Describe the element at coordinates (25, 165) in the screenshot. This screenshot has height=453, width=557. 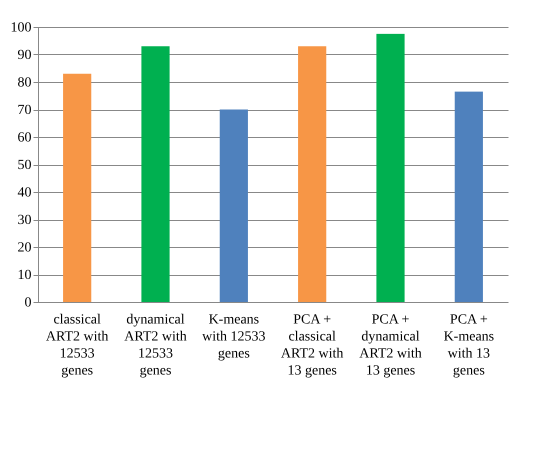
I see `y-tick-label: 50` at that location.